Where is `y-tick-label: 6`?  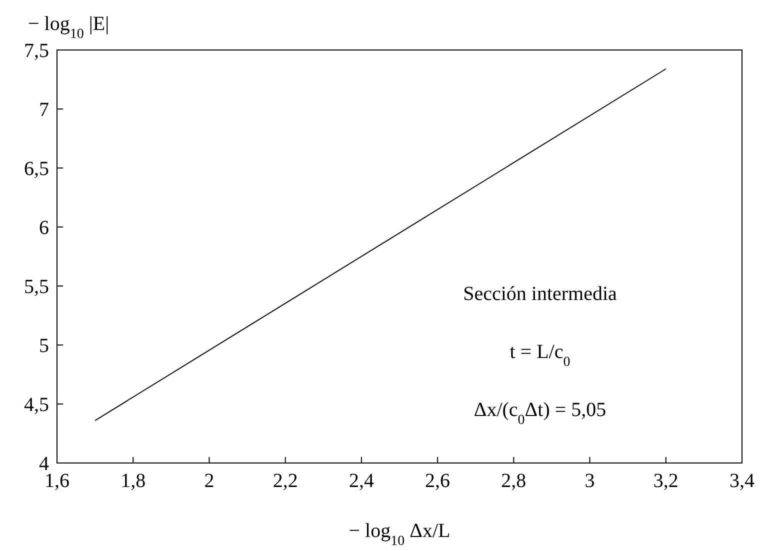
y-tick-label: 6 is located at coordinates (44, 228).